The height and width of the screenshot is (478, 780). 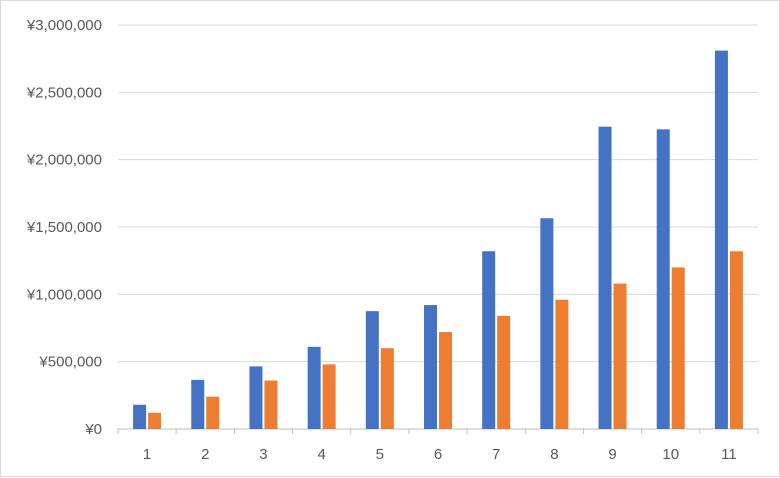 What do you see at coordinates (64, 92) in the screenshot?
I see `y-tick-label: ¥2,500,000` at bounding box center [64, 92].